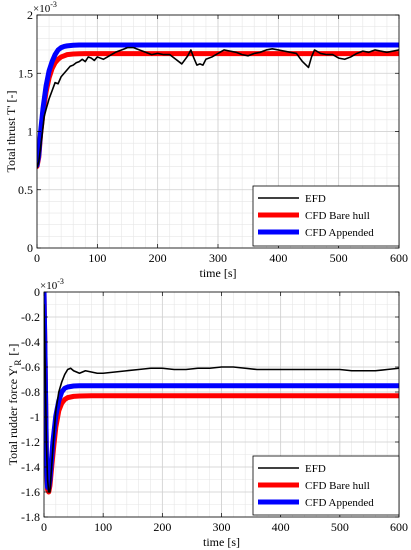 The height and width of the screenshot is (550, 411). I want to click on y-tick-label: 0.5, so click(25, 190).